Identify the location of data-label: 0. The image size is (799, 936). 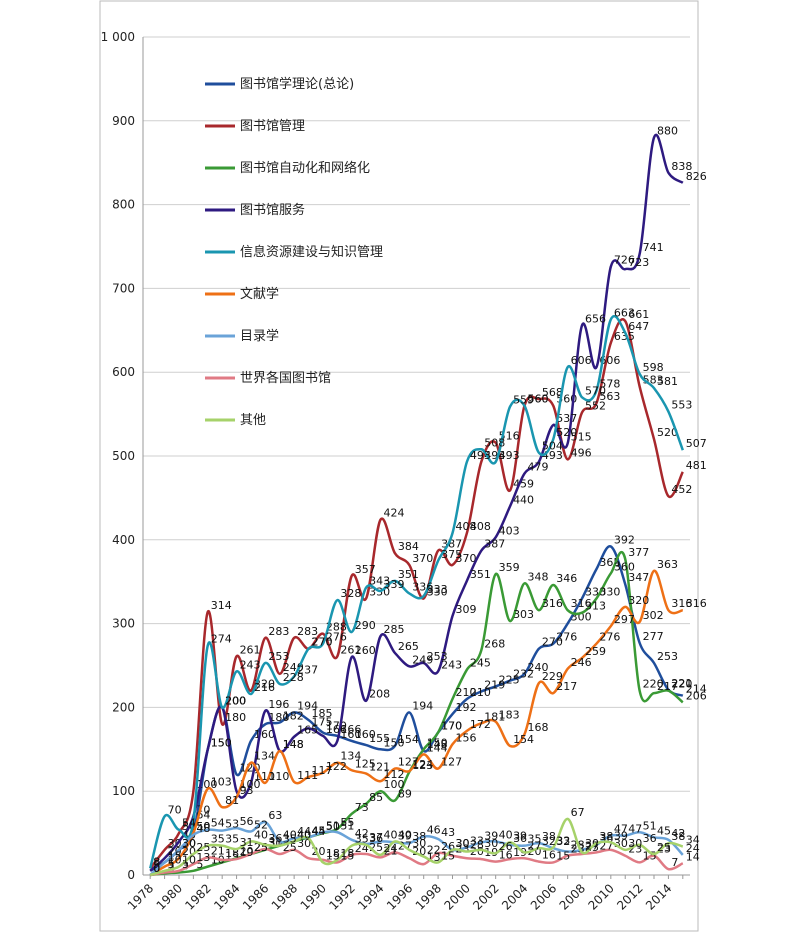
(156, 868).